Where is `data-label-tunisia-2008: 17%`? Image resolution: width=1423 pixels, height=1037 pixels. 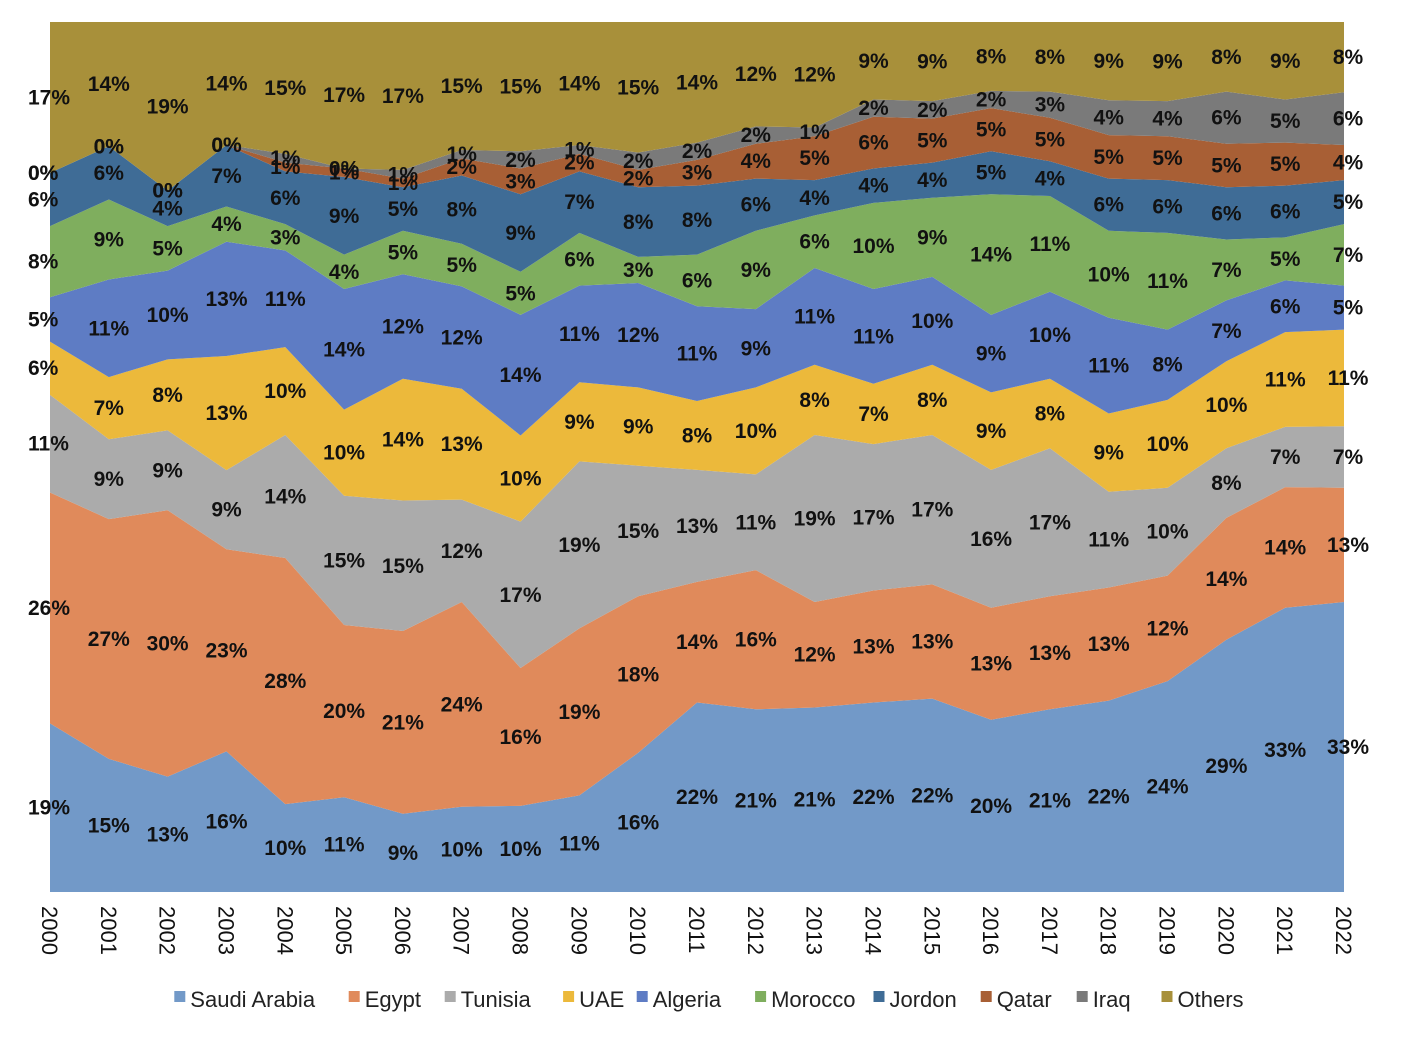 data-label-tunisia-2008: 17% is located at coordinates (520, 595).